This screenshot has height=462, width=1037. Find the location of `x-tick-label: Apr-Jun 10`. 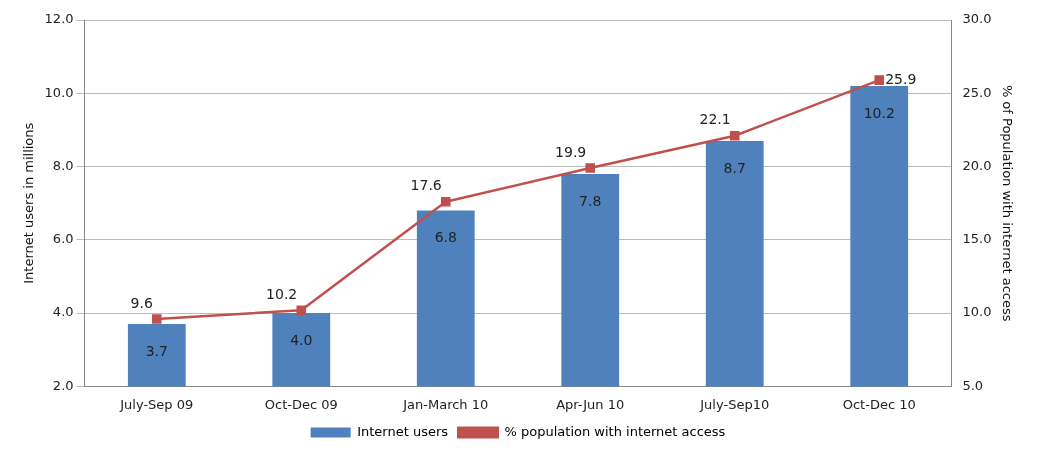

x-tick-label: Apr-Jun 10 is located at coordinates (590, 404).